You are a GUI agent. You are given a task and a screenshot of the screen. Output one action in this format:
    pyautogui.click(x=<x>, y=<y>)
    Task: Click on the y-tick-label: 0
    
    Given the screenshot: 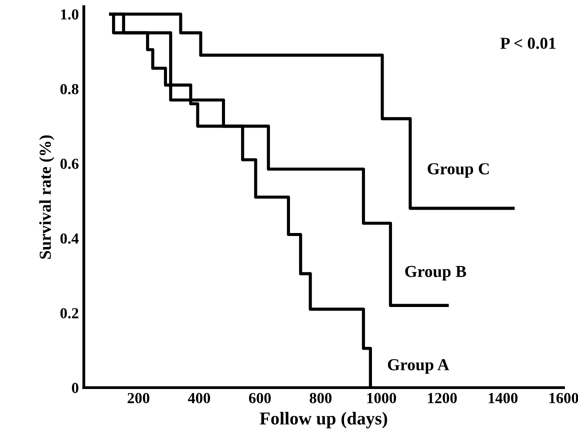 What is the action you would take?
    pyautogui.click(x=75, y=388)
    